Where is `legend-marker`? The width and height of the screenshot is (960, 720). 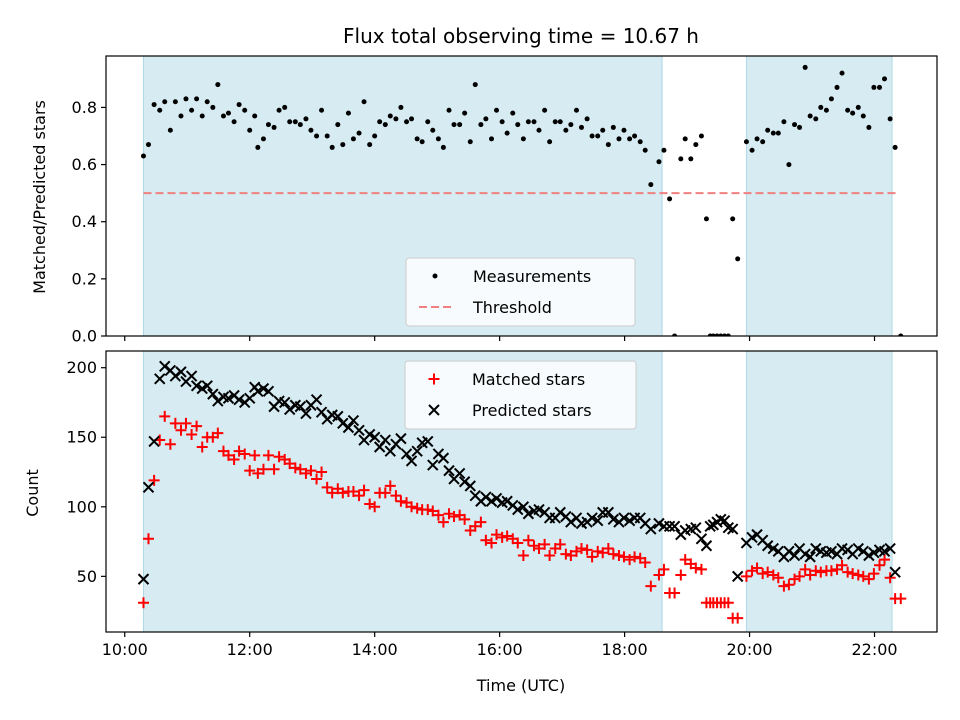
legend-marker is located at coordinates (434, 379).